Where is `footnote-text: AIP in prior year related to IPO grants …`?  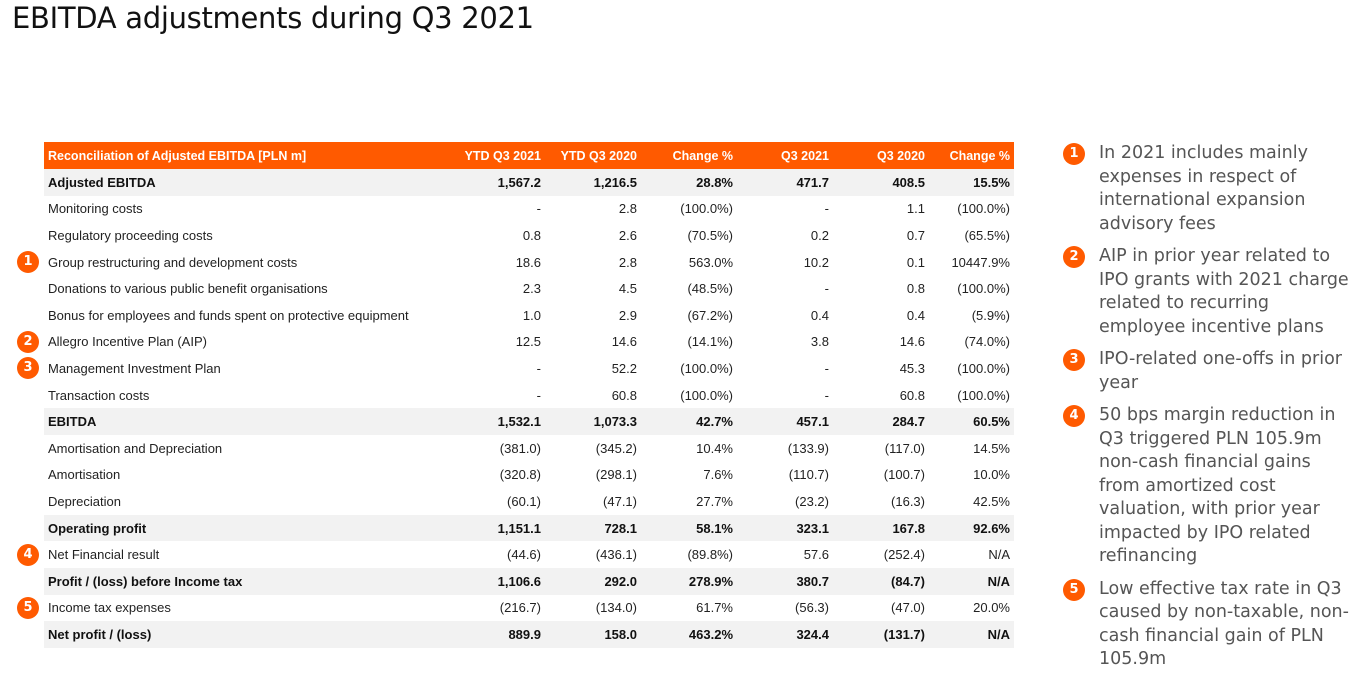 footnote-text: AIP in prior year related to IPO grants … is located at coordinates (1224, 291).